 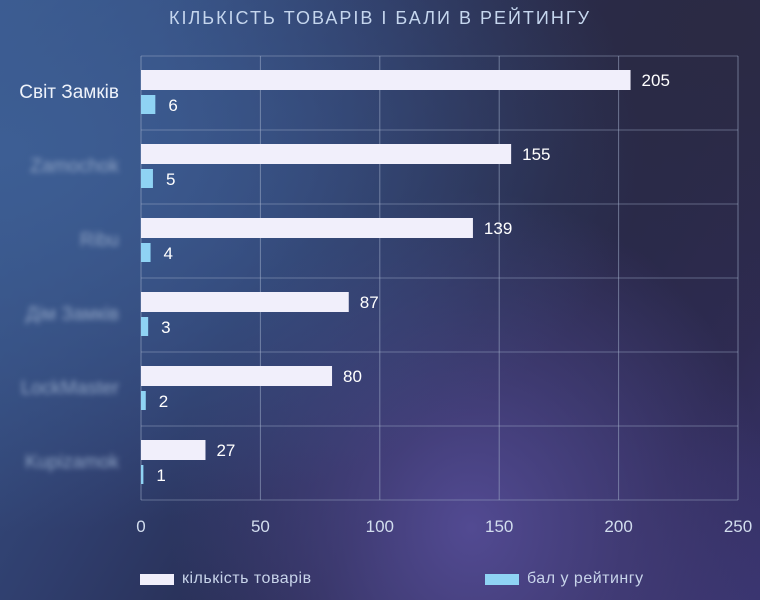 I want to click on category-label: Kupizamok, so click(x=72, y=462).